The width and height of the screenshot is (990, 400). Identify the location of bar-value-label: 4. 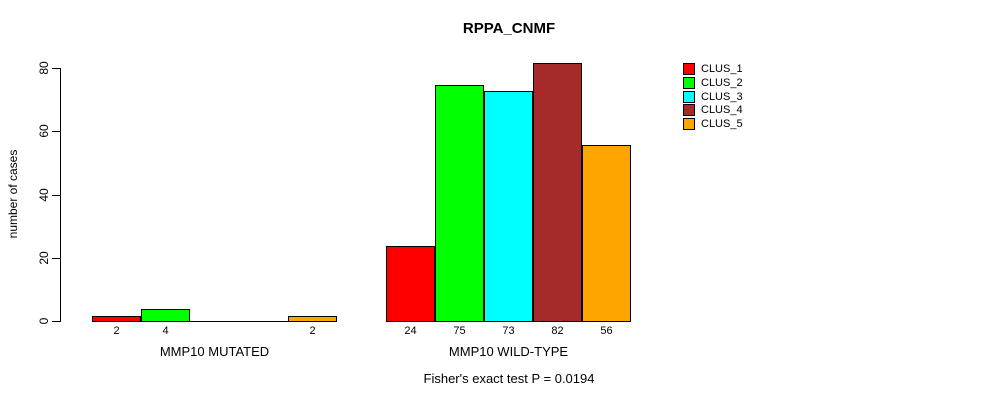
(165, 331).